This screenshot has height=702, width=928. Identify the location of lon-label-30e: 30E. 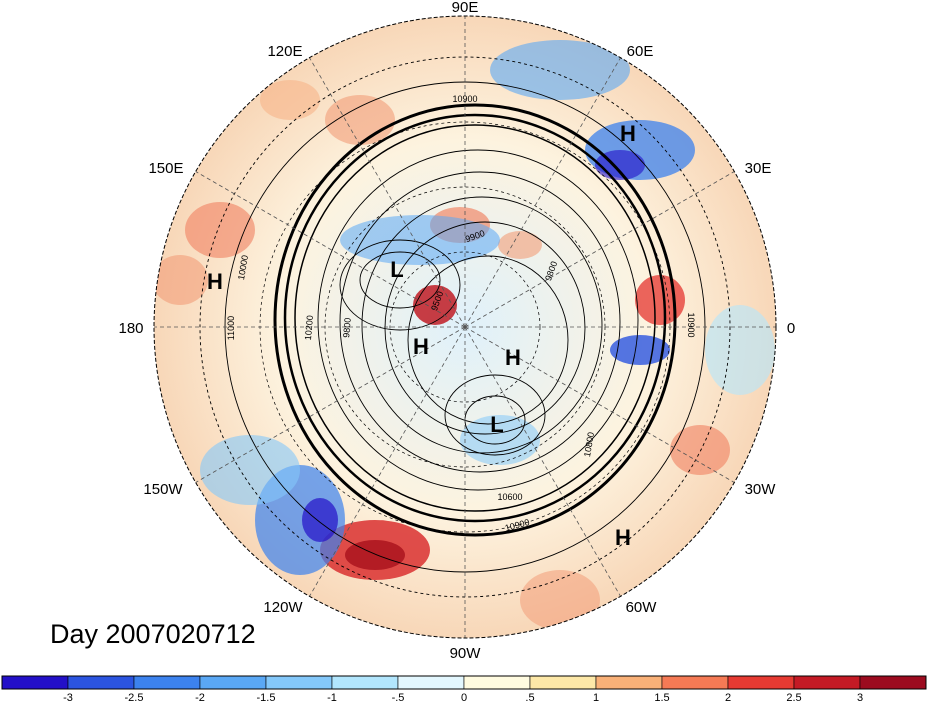
(758, 168).